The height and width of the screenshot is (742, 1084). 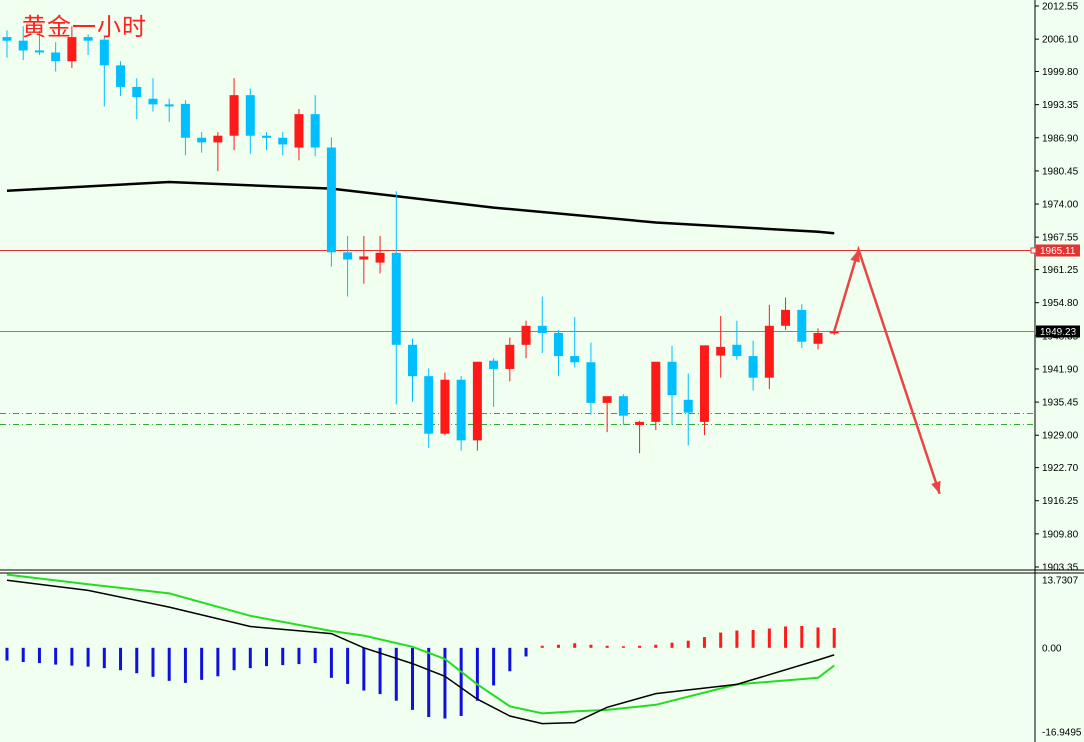 I want to click on price-tick-label: 1986.90, so click(x=1060, y=138).